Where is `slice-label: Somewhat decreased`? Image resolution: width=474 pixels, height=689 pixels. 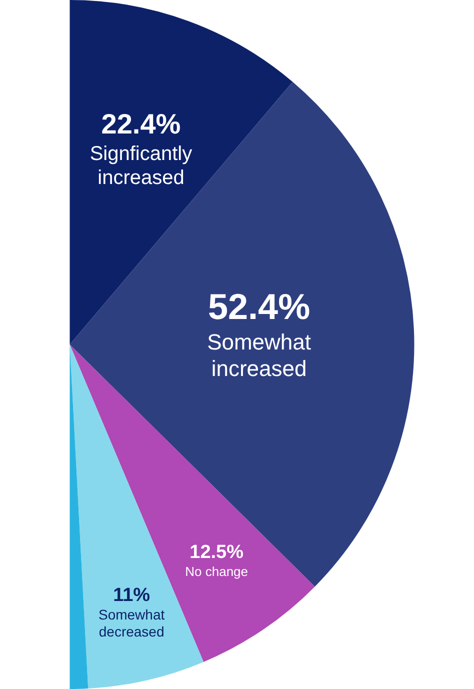
slice-label: Somewhat decreased is located at coordinates (131, 623).